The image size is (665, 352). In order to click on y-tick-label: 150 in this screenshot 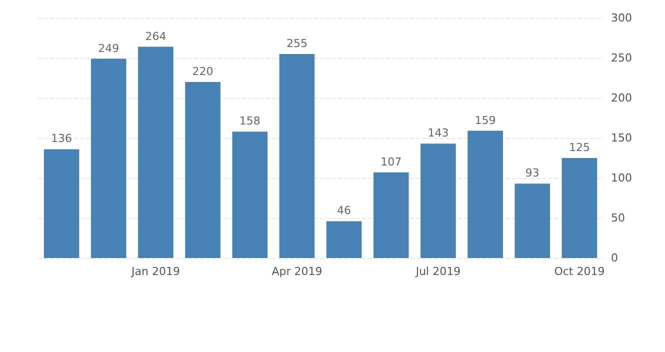, I will do `click(621, 138)`.